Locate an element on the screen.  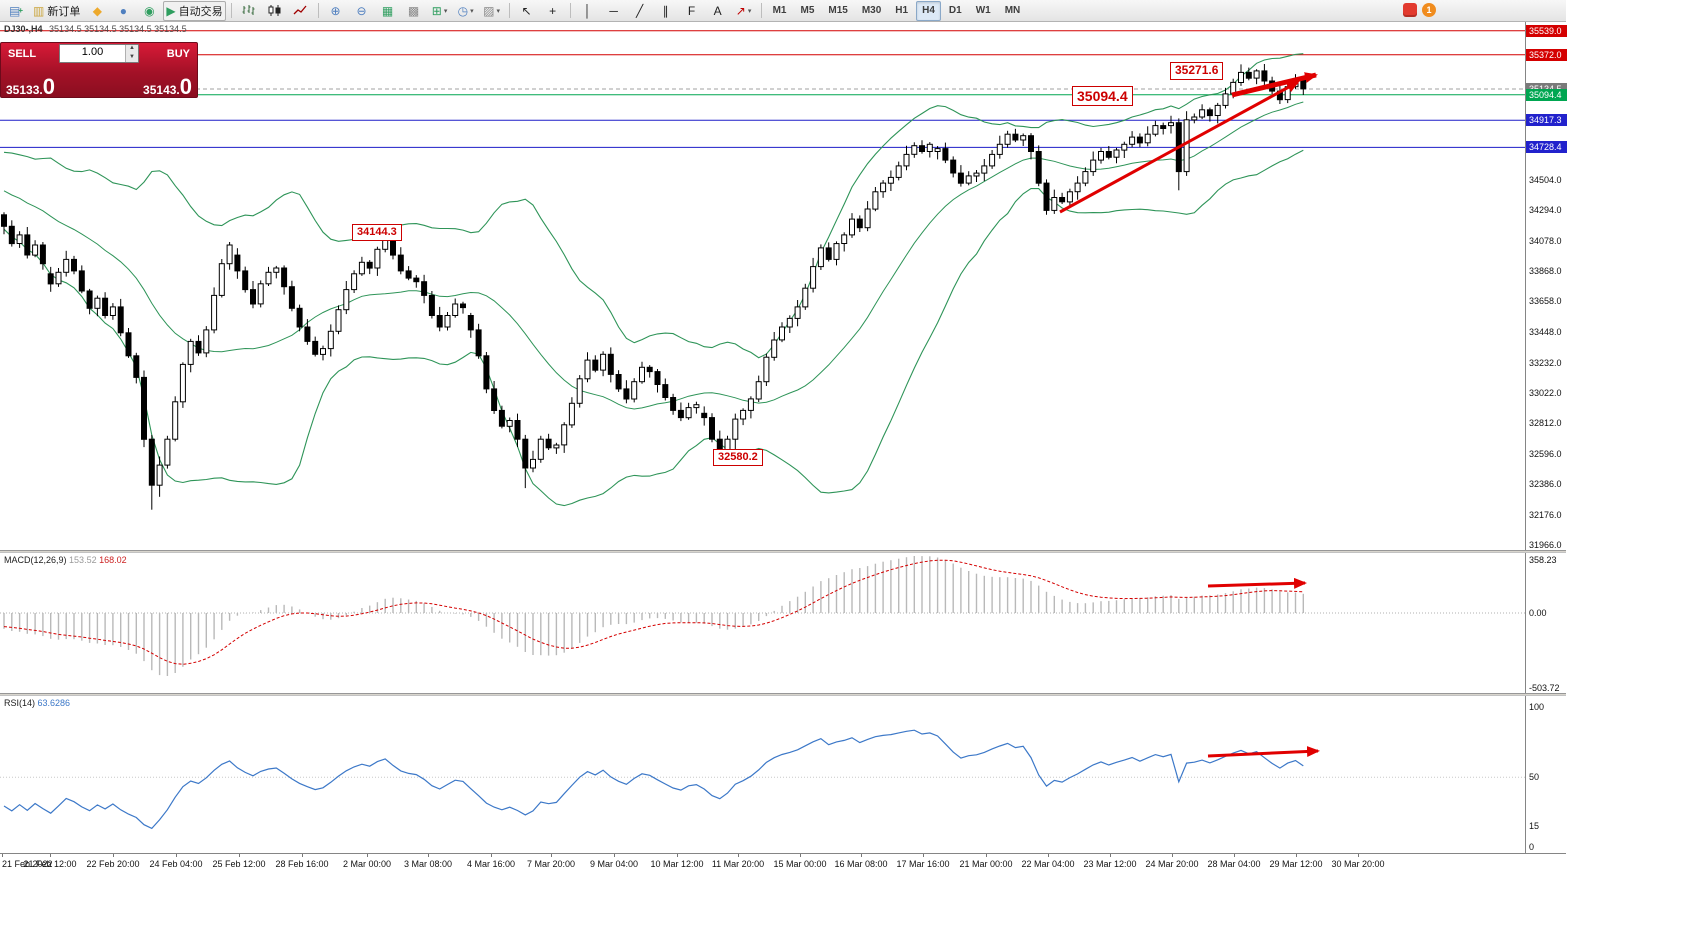
sell-button: SELL is located at coordinates (29, 54).